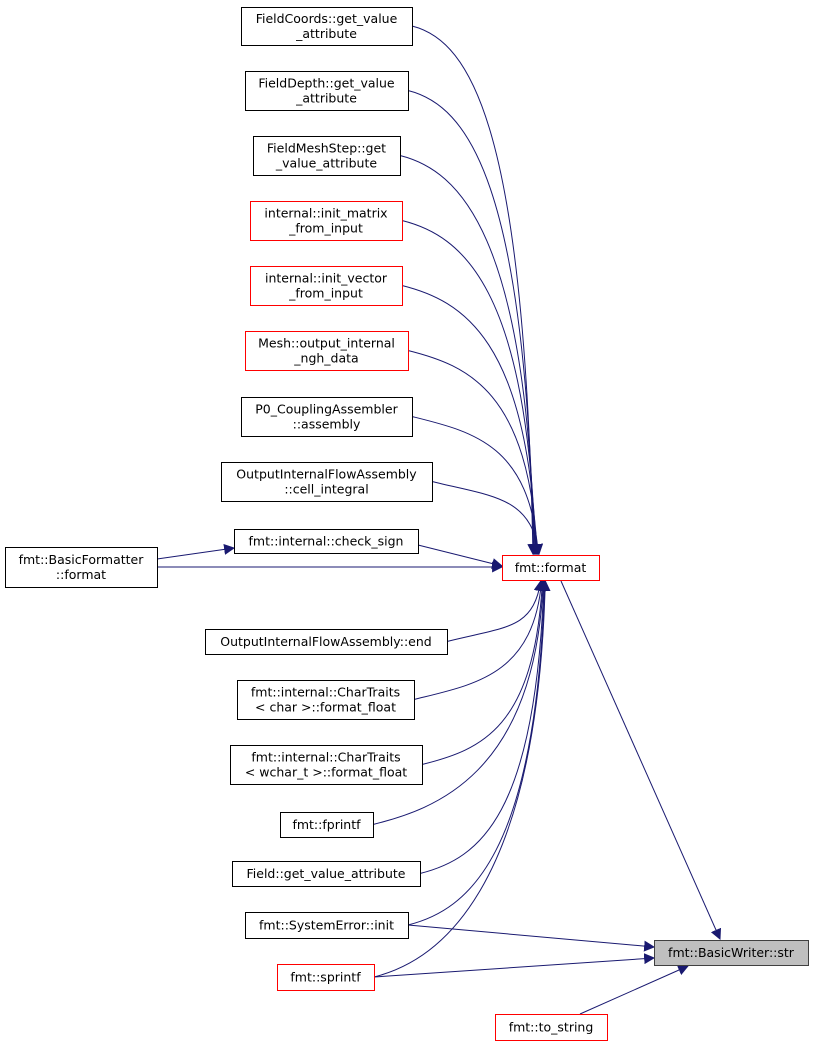  I want to click on node-fmt-basicformatter-format: fmt::BasicFormatter::format, so click(81, 567).